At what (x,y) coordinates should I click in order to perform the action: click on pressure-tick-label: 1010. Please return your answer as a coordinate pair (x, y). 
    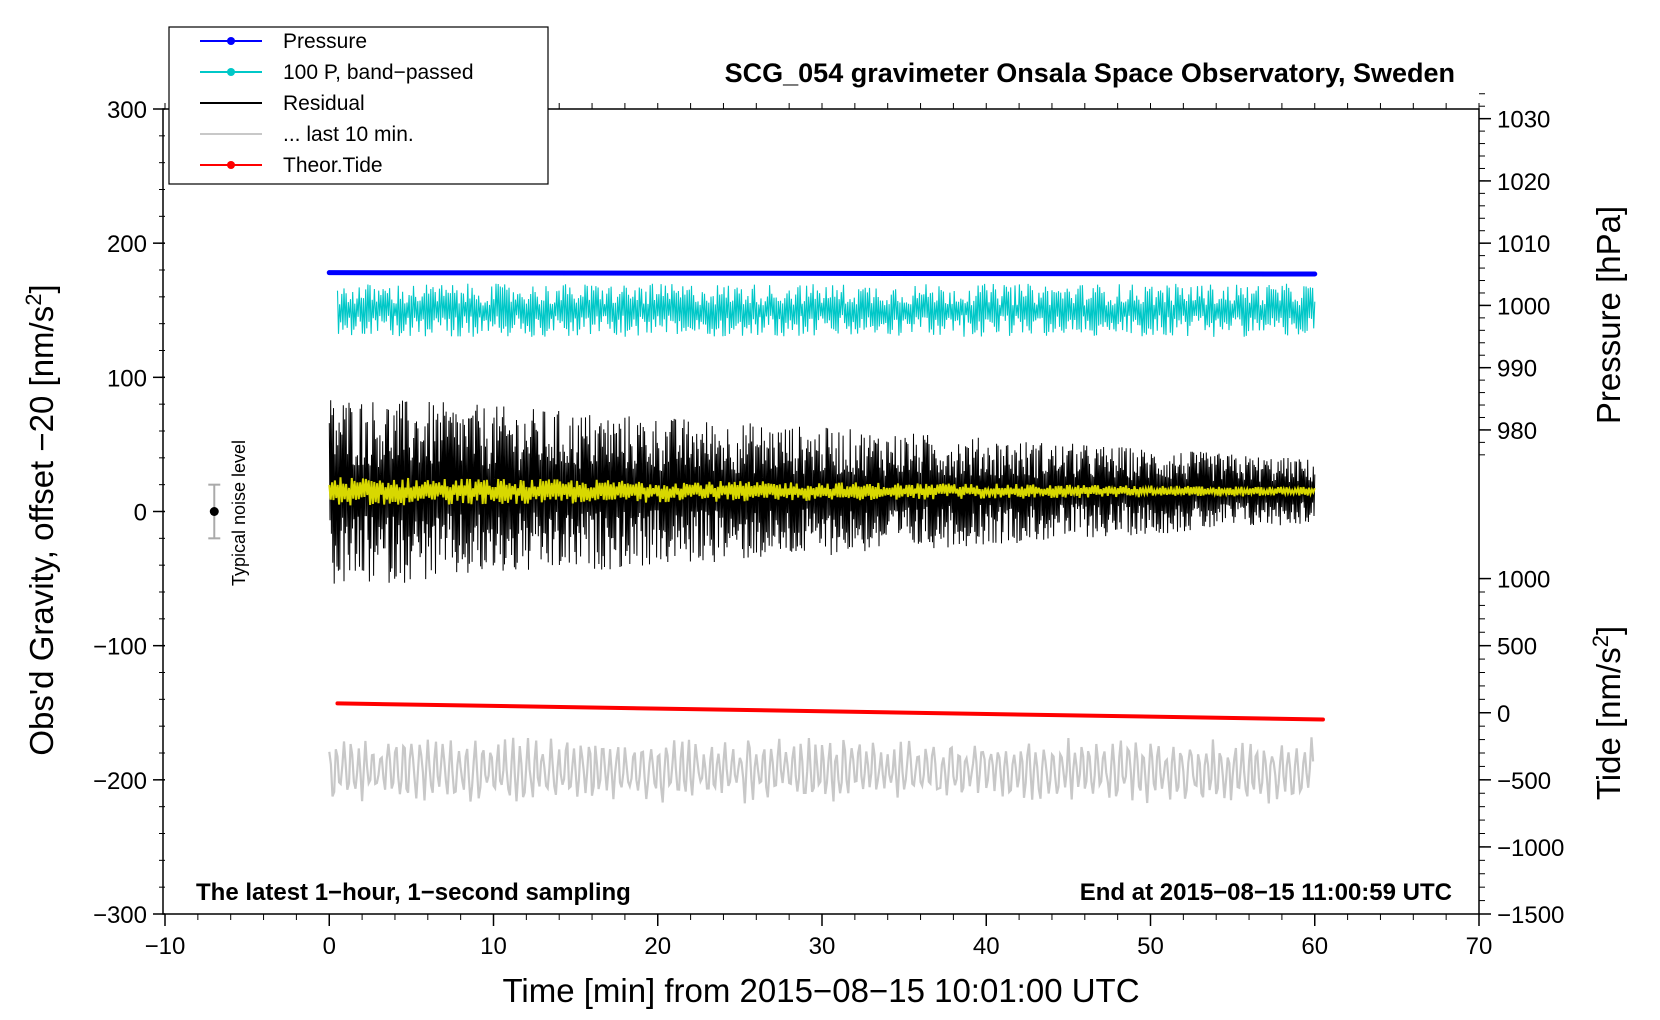
    Looking at the image, I should click on (1523, 244).